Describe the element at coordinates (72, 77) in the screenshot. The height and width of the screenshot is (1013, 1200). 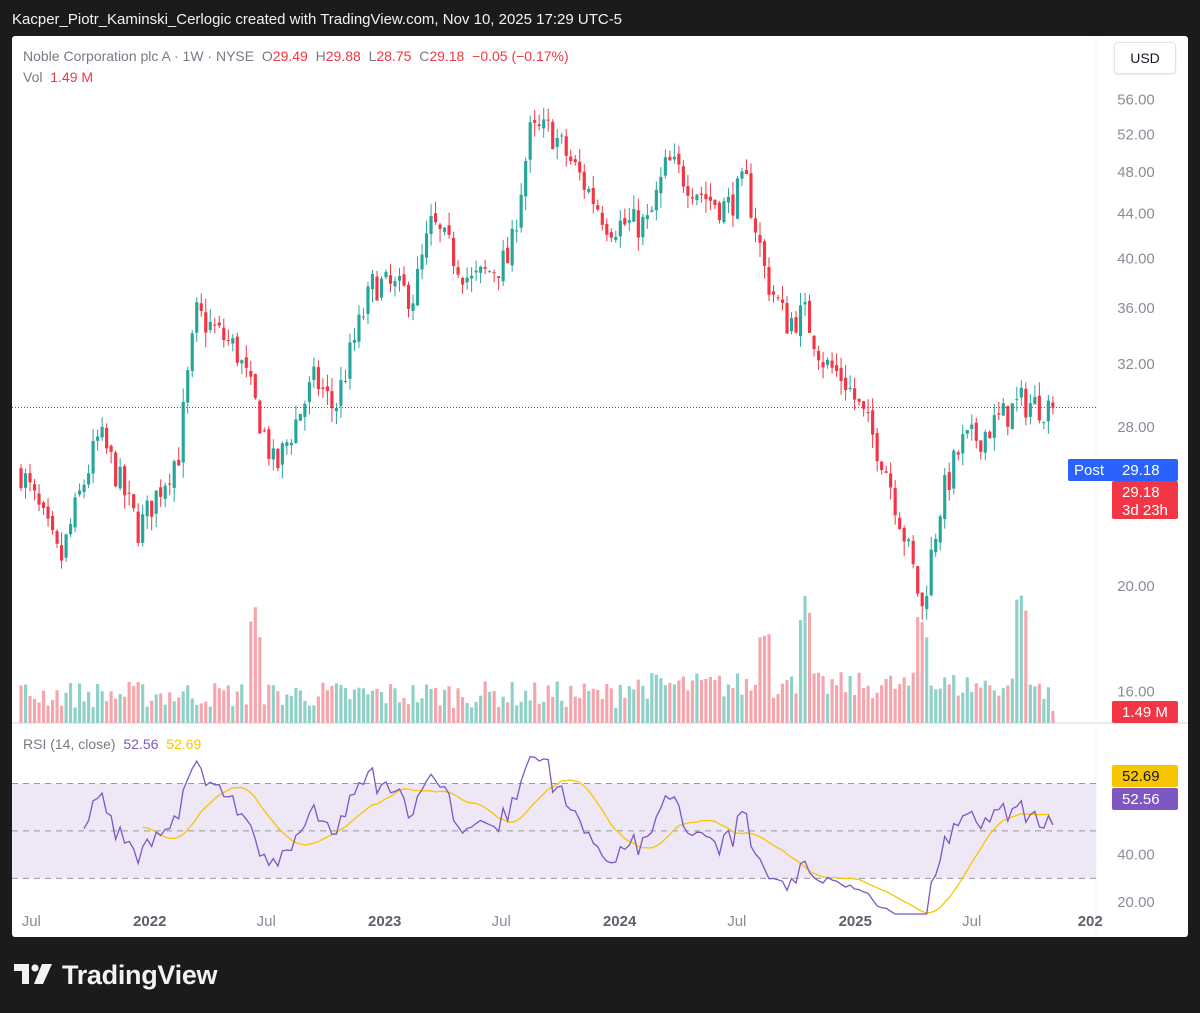
I see `volume-value: 1.49 M` at that location.